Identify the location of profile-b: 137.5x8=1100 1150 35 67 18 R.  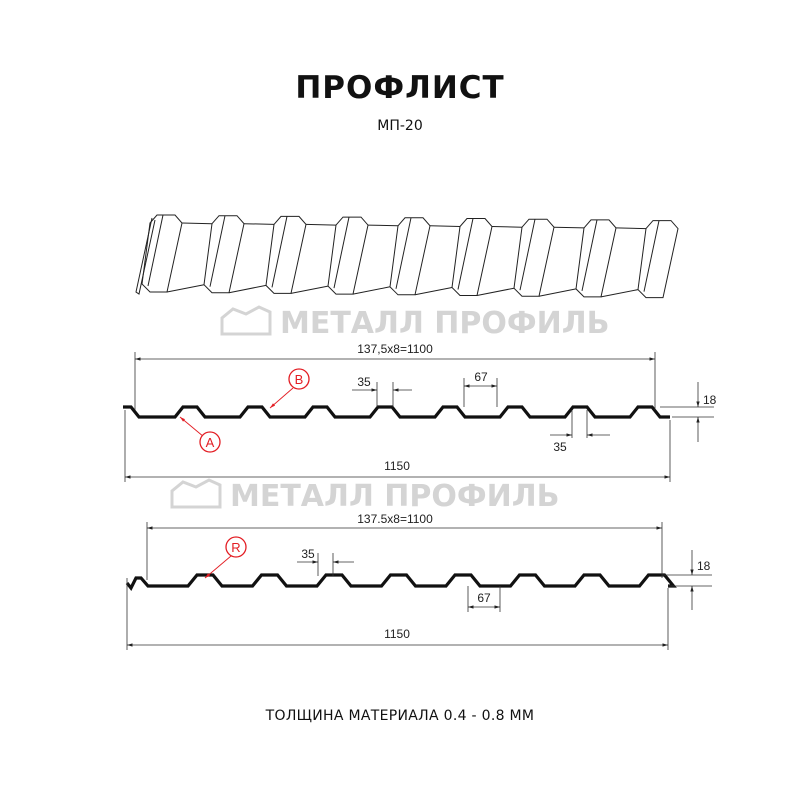
(418, 581).